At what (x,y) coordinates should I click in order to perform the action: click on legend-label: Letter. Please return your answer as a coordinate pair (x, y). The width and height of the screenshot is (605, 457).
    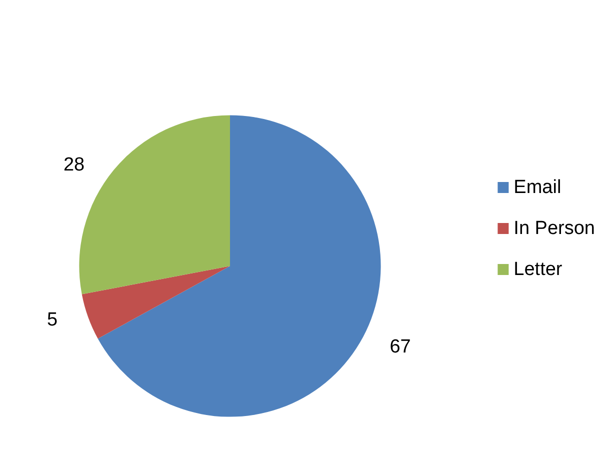
    Looking at the image, I should click on (538, 269).